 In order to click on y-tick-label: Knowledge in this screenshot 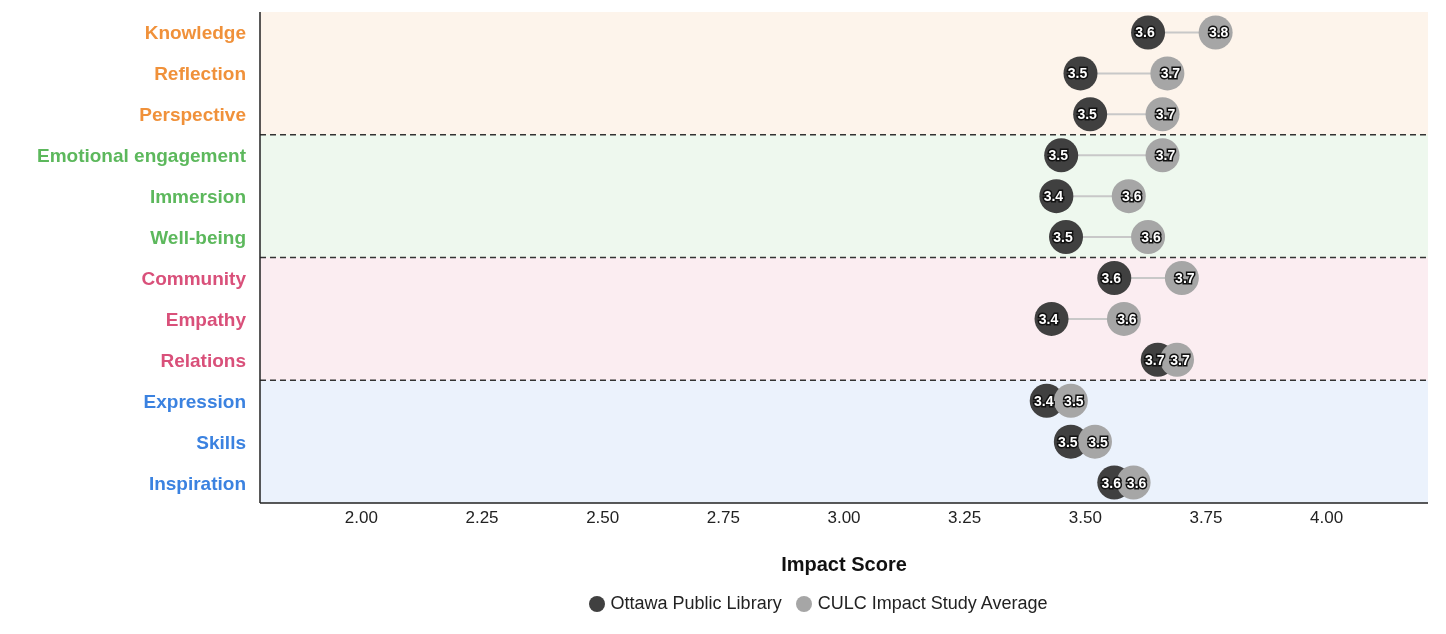, I will do `click(195, 33)`.